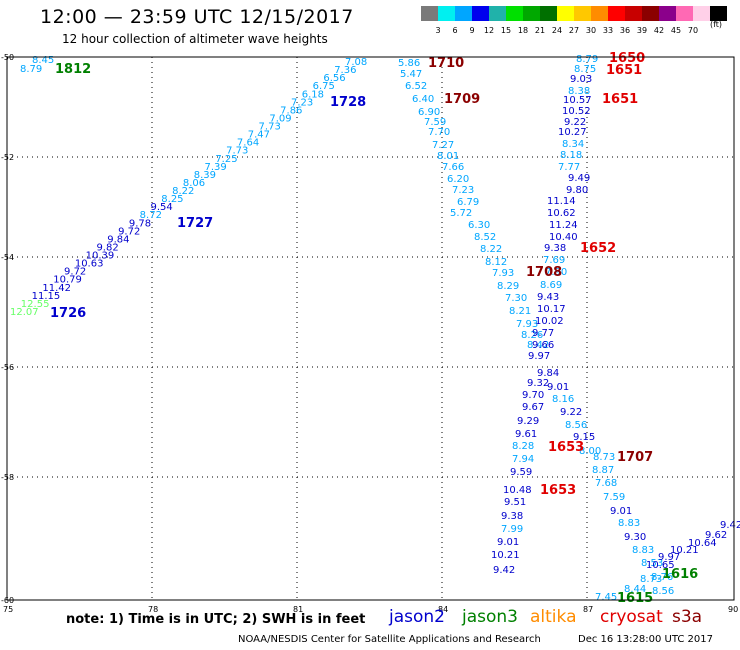 This screenshot has width=740, height=650. Describe the element at coordinates (590, 451) in the screenshot. I see `wave-height-value: 8.00` at that location.